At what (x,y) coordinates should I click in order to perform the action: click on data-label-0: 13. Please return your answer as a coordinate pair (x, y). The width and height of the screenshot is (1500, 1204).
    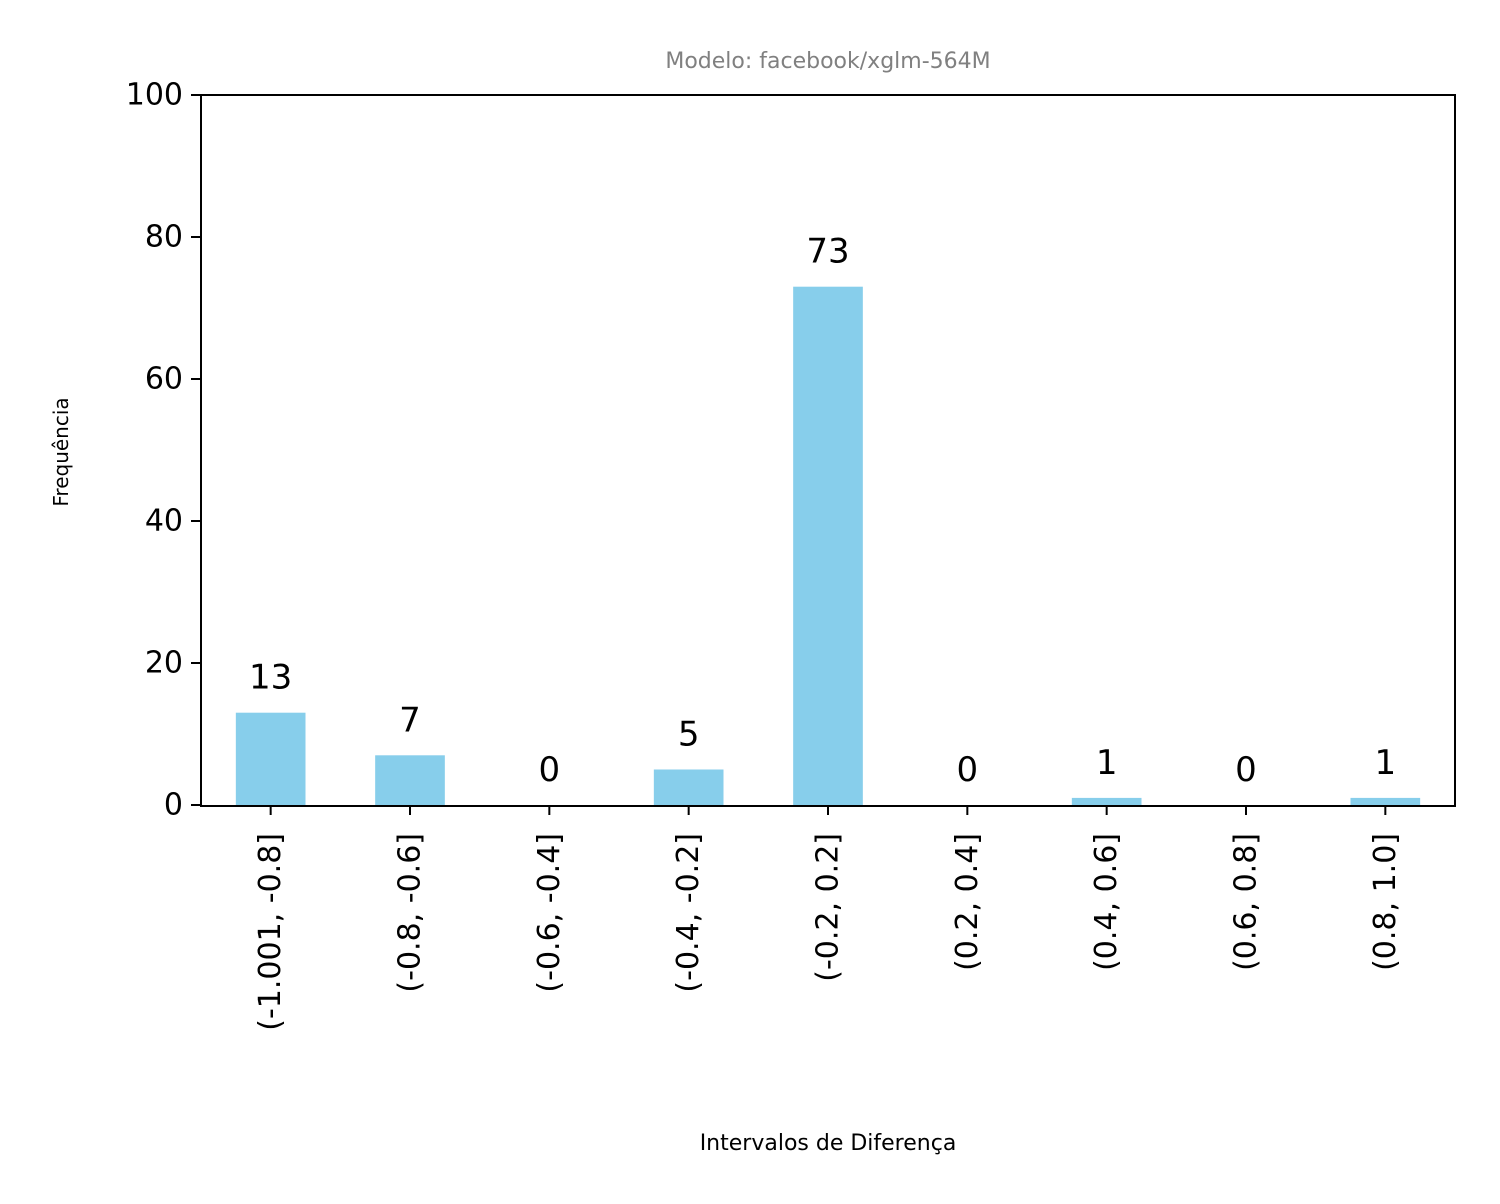
    Looking at the image, I should click on (270, 678).